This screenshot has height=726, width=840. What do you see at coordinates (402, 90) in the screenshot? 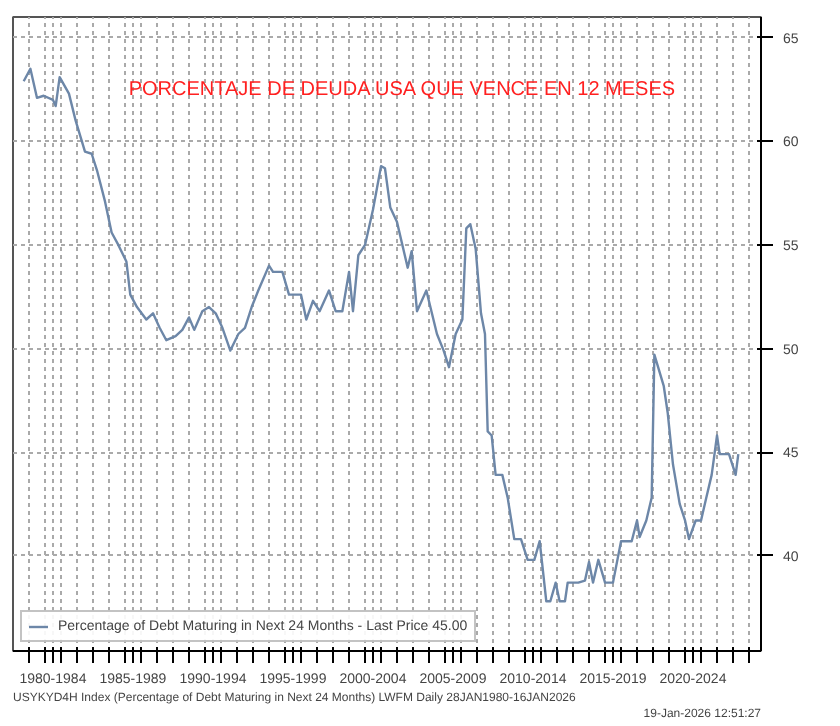
I see `text: PORCENTAJE DE DEUDA USA QUE VENCE EN 12 MESES` at bounding box center [402, 90].